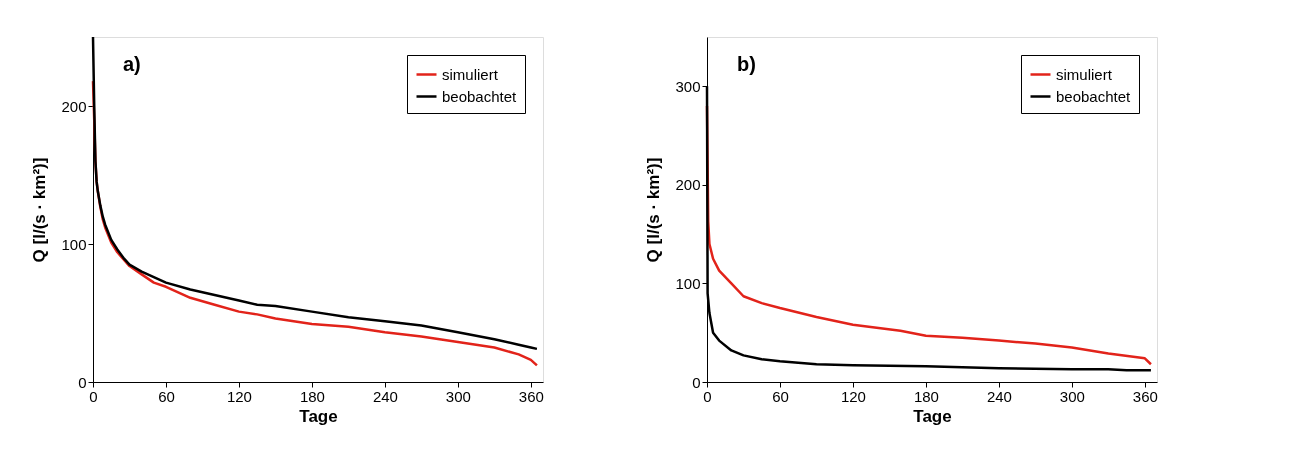 The image size is (1309, 475). I want to click on annotation: b), so click(746, 64).